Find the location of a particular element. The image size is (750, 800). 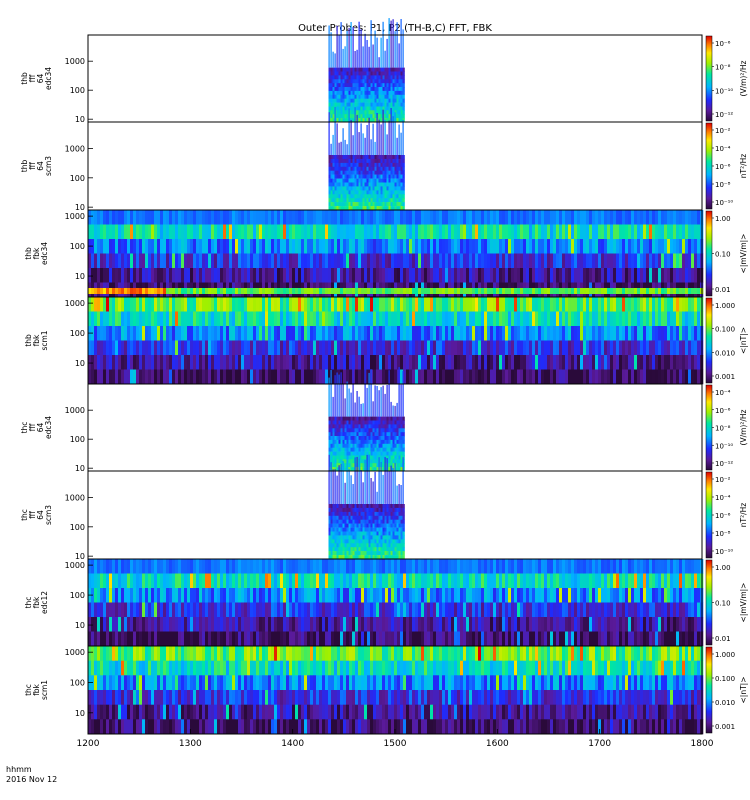

colorbar-tick-label: 10⁻¹² is located at coordinates (724, 464).